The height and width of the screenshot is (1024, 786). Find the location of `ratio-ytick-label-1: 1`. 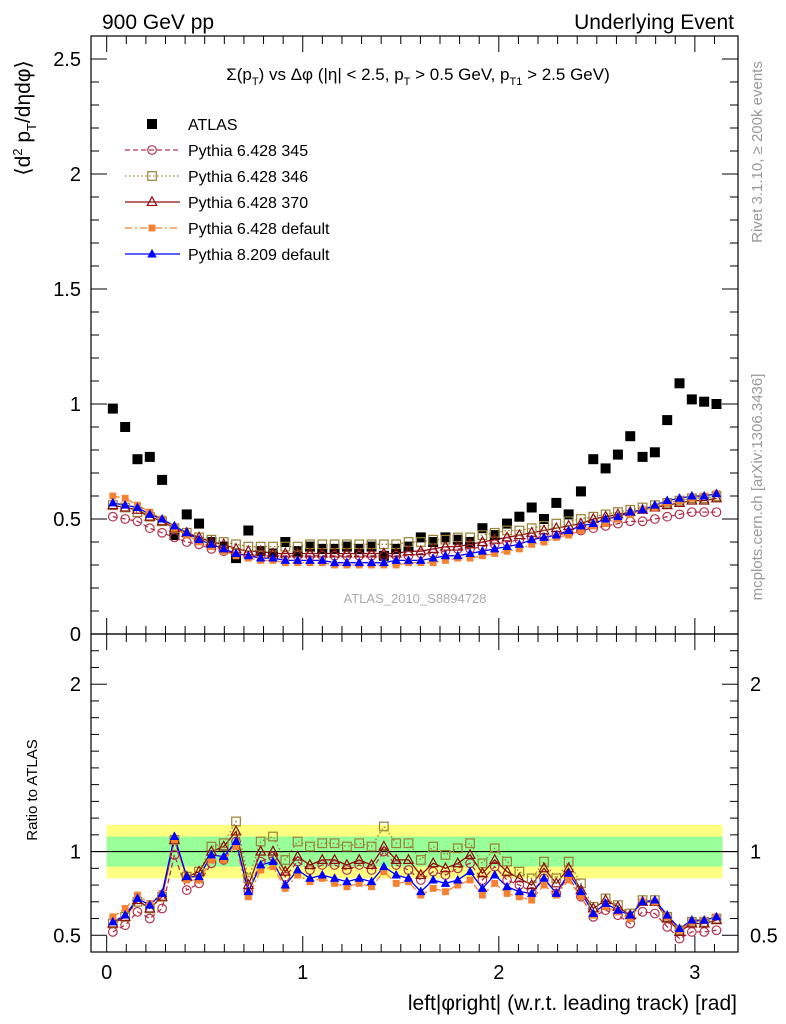

ratio-ytick-label-1: 1 is located at coordinates (75, 853).